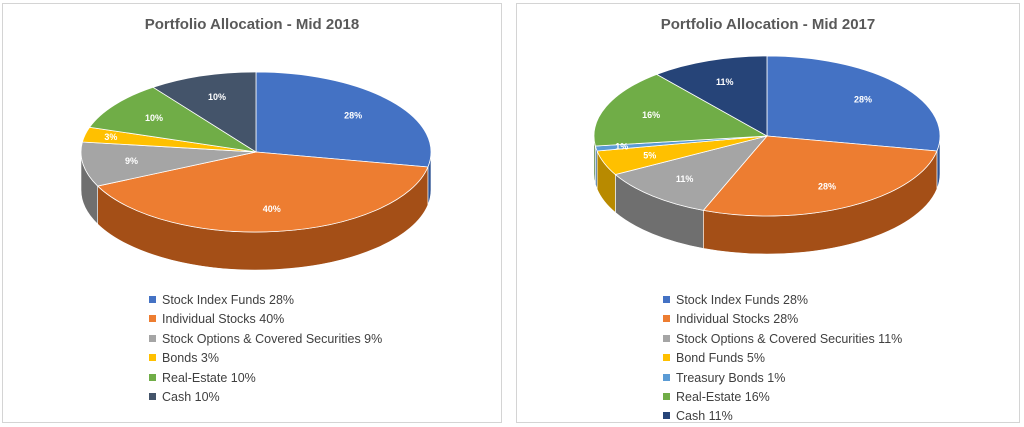 Image resolution: width=1024 pixels, height=427 pixels. I want to click on legend-label: Stock Options & Covered Securities 9%, so click(272, 338).